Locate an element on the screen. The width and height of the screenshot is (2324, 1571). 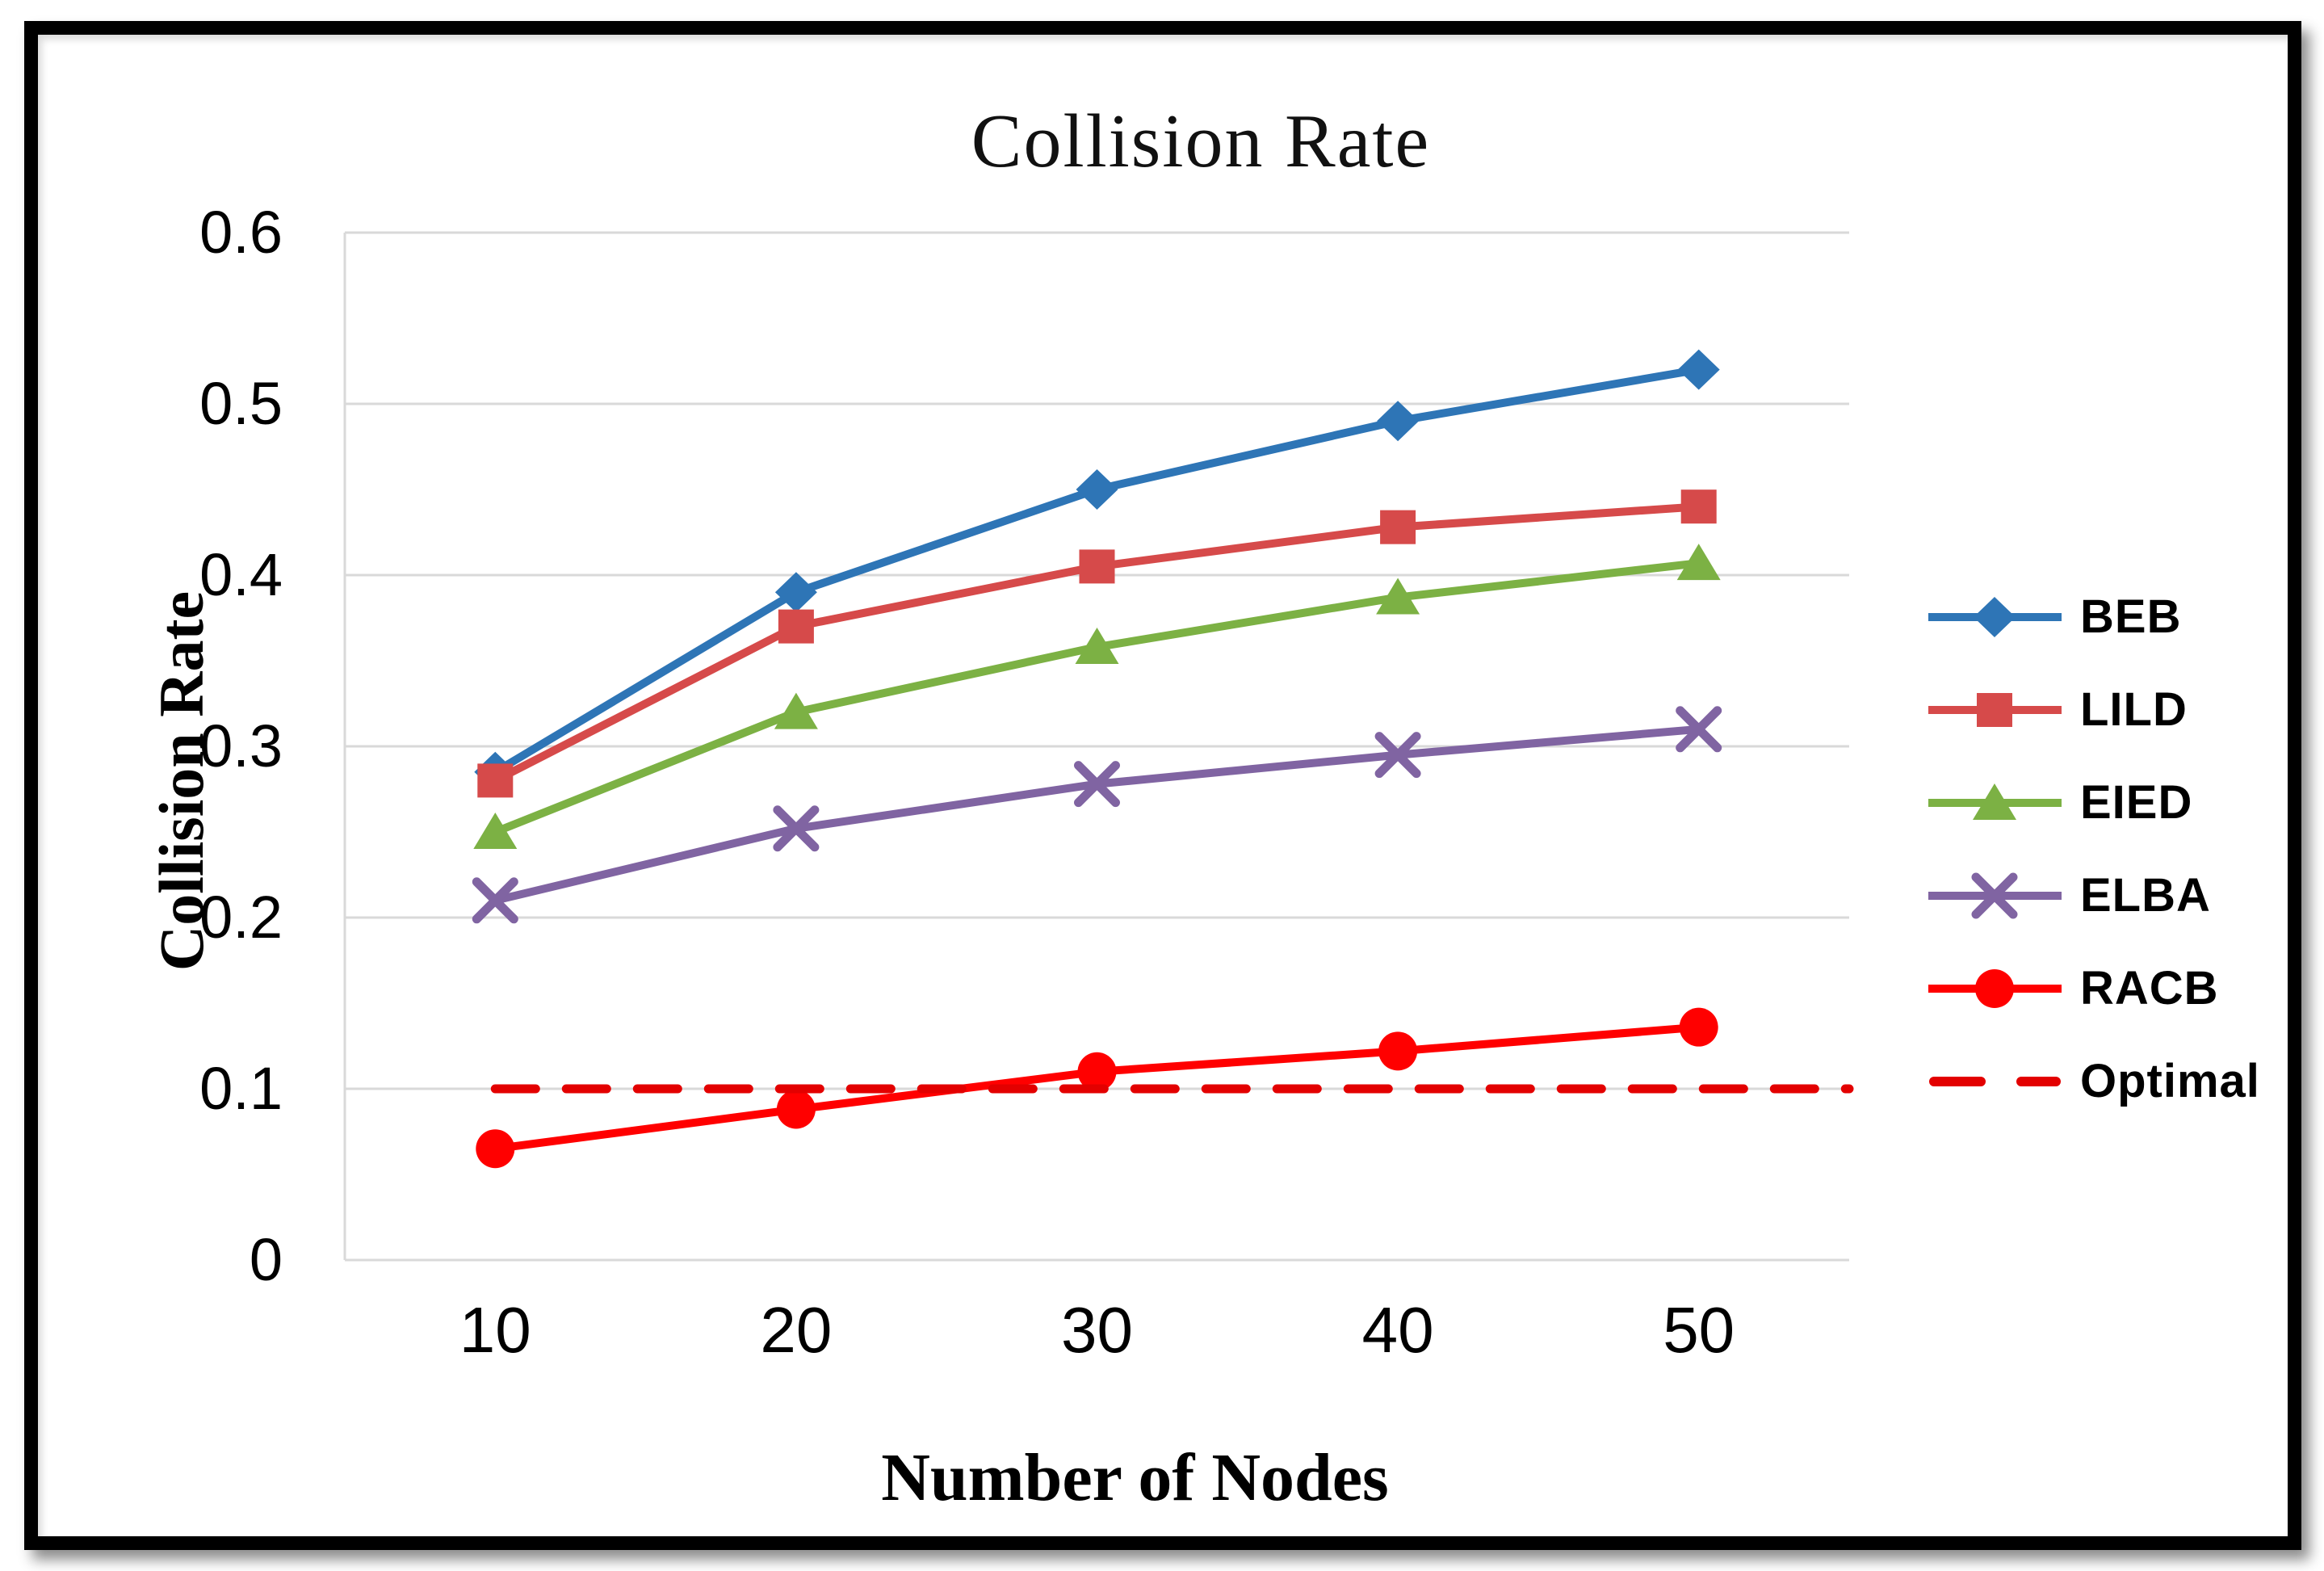
legend-item-lild: LILD is located at coordinates (2092, 710).